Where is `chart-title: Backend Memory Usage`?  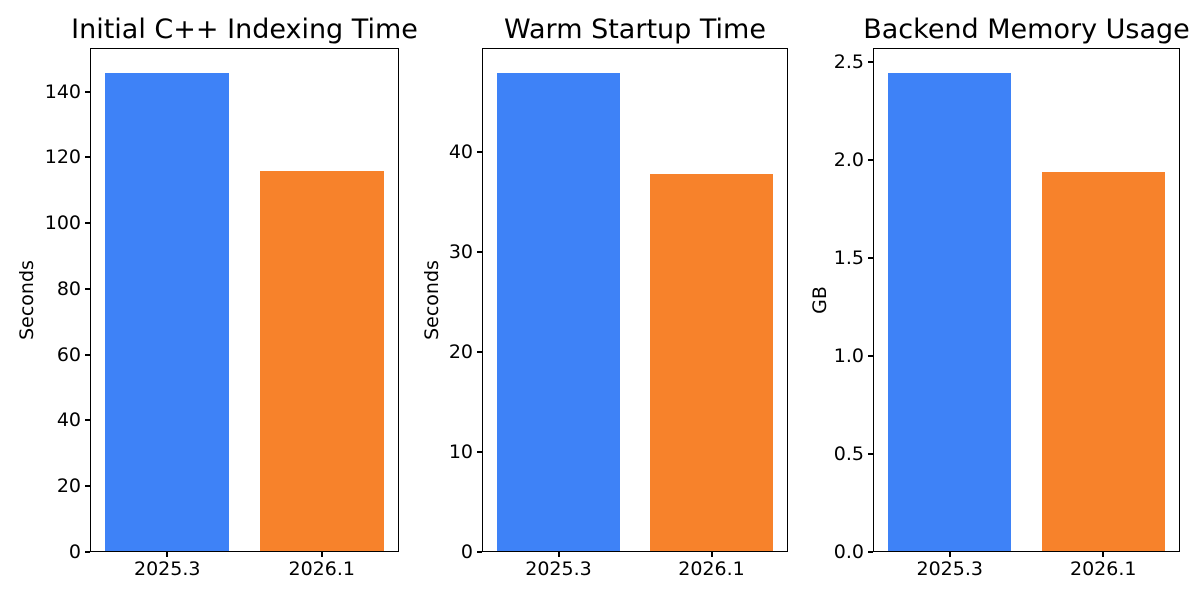
chart-title: Backend Memory Usage is located at coordinates (1026, 29).